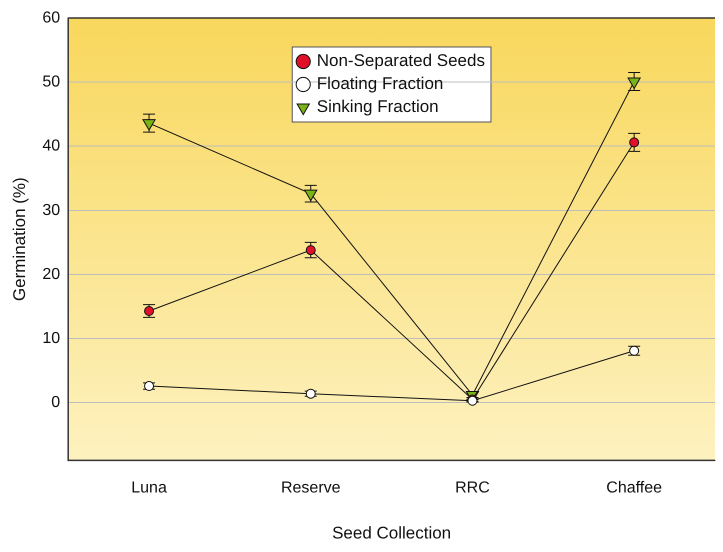 This screenshot has width=723, height=552. I want to click on y-tick-label: 10, so click(51, 338).